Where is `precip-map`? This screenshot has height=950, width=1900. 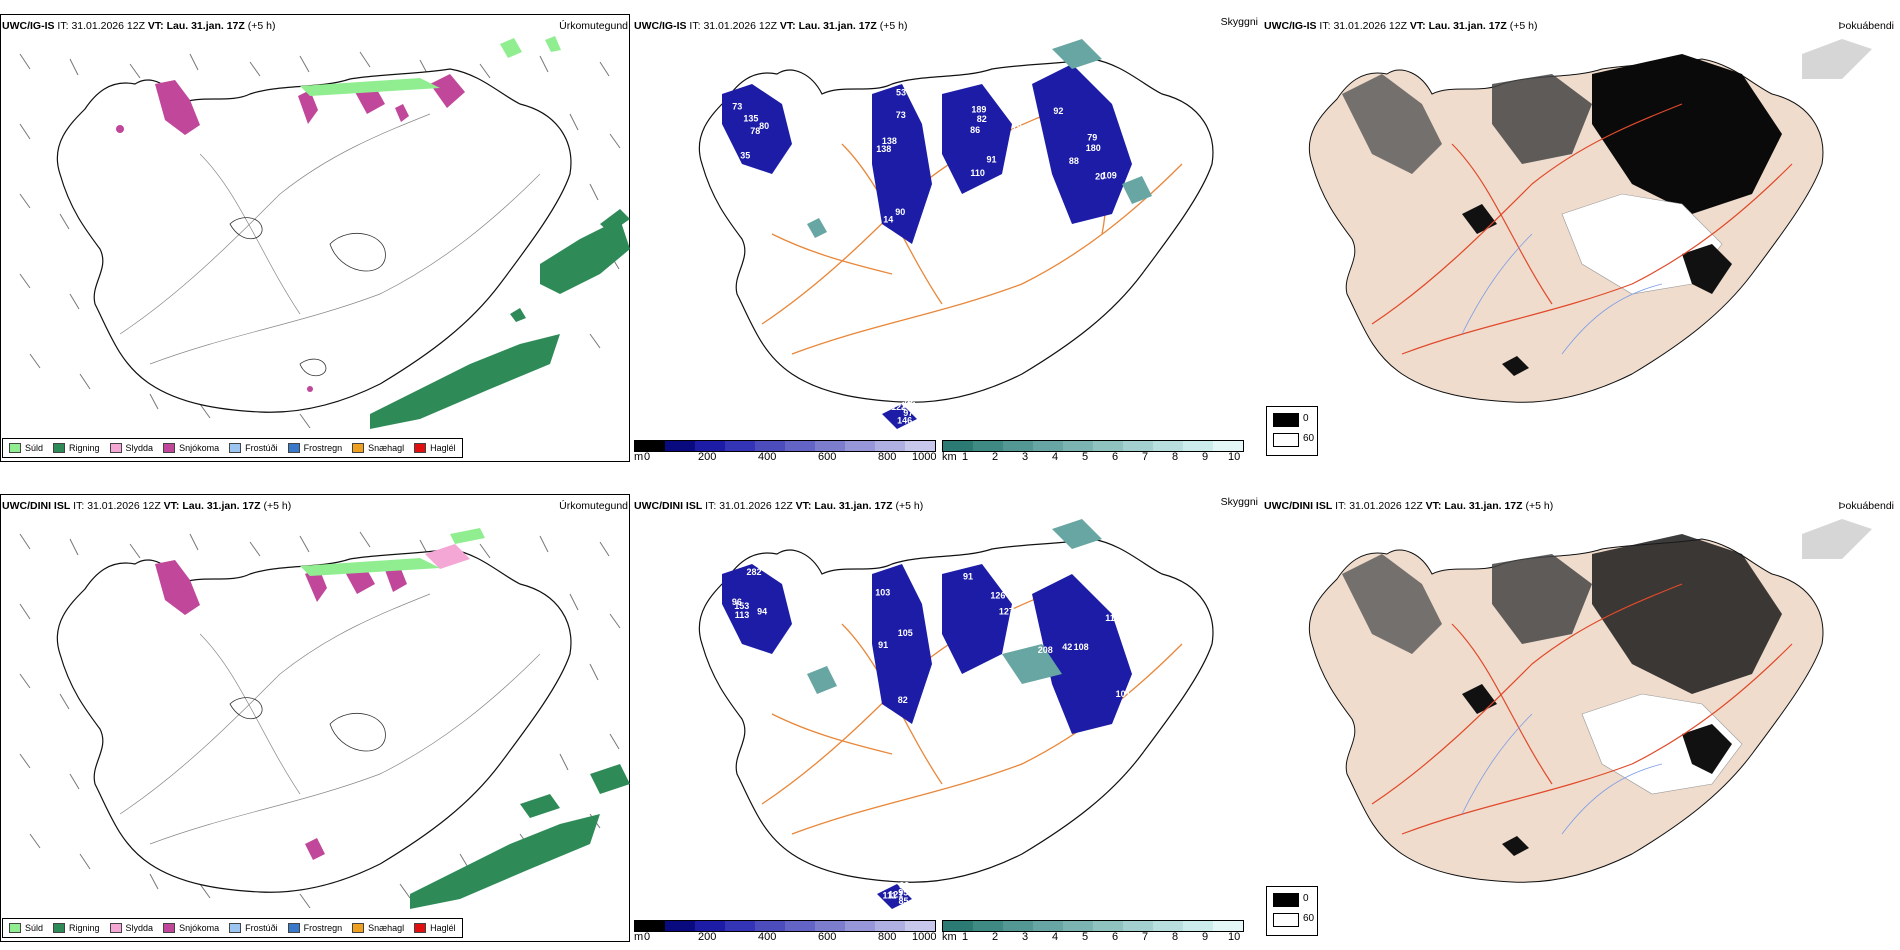 precip-map is located at coordinates (324, 718).